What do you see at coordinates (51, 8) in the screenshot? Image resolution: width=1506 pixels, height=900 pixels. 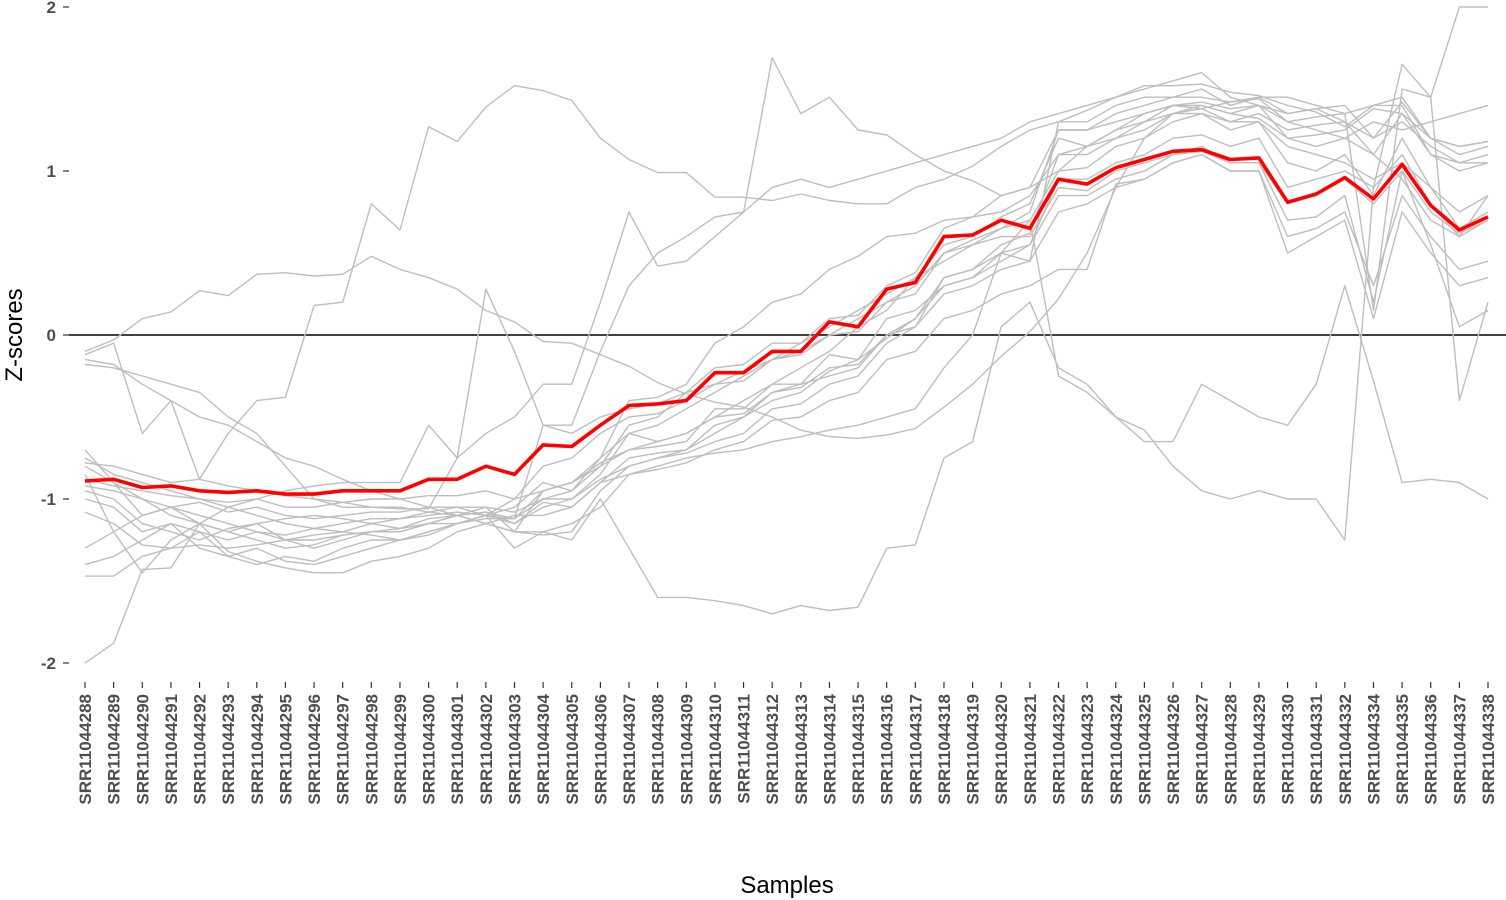 I see `y-tick-label: 2` at bounding box center [51, 8].